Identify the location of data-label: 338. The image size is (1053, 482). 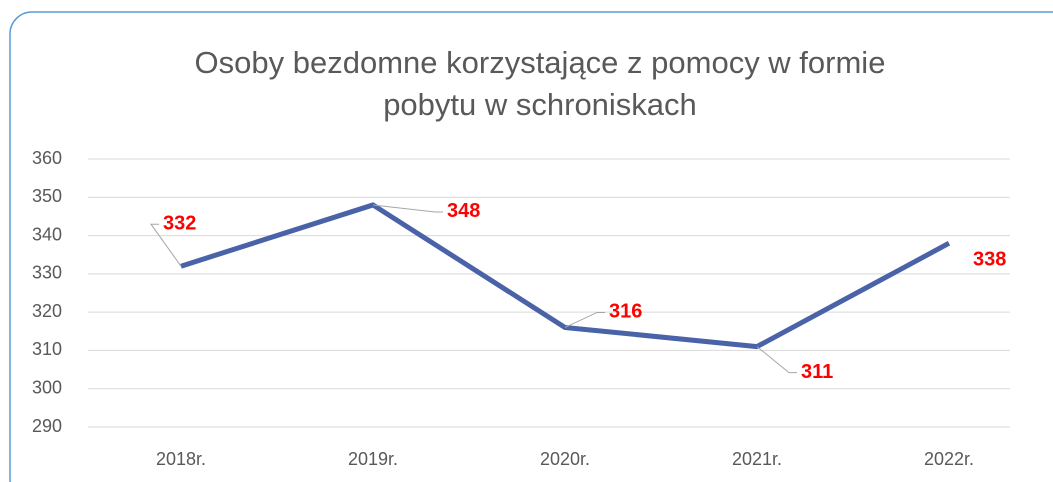
(989, 260).